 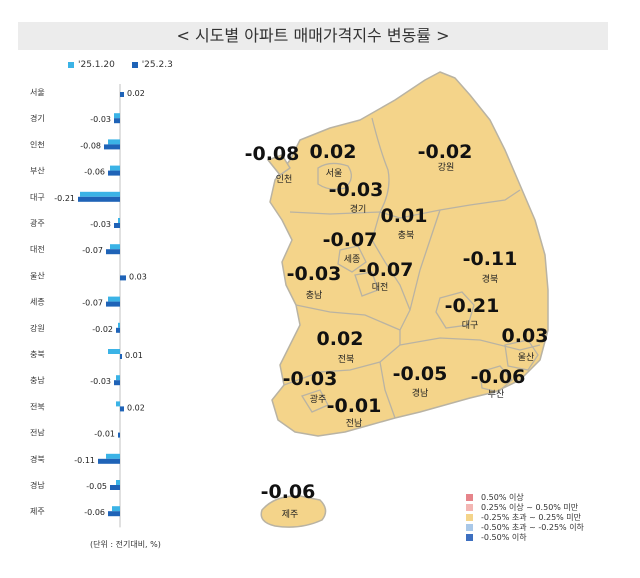 What do you see at coordinates (425, 260) in the screenshot?
I see `border-gyeongbuk-west` at bounding box center [425, 260].